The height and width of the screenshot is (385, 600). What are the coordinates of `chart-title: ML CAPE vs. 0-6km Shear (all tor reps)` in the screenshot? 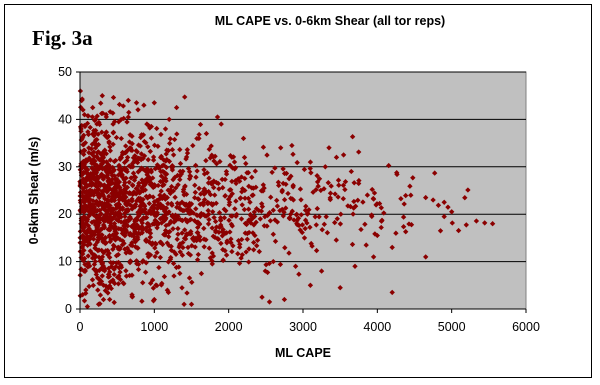 It's located at (330, 21).